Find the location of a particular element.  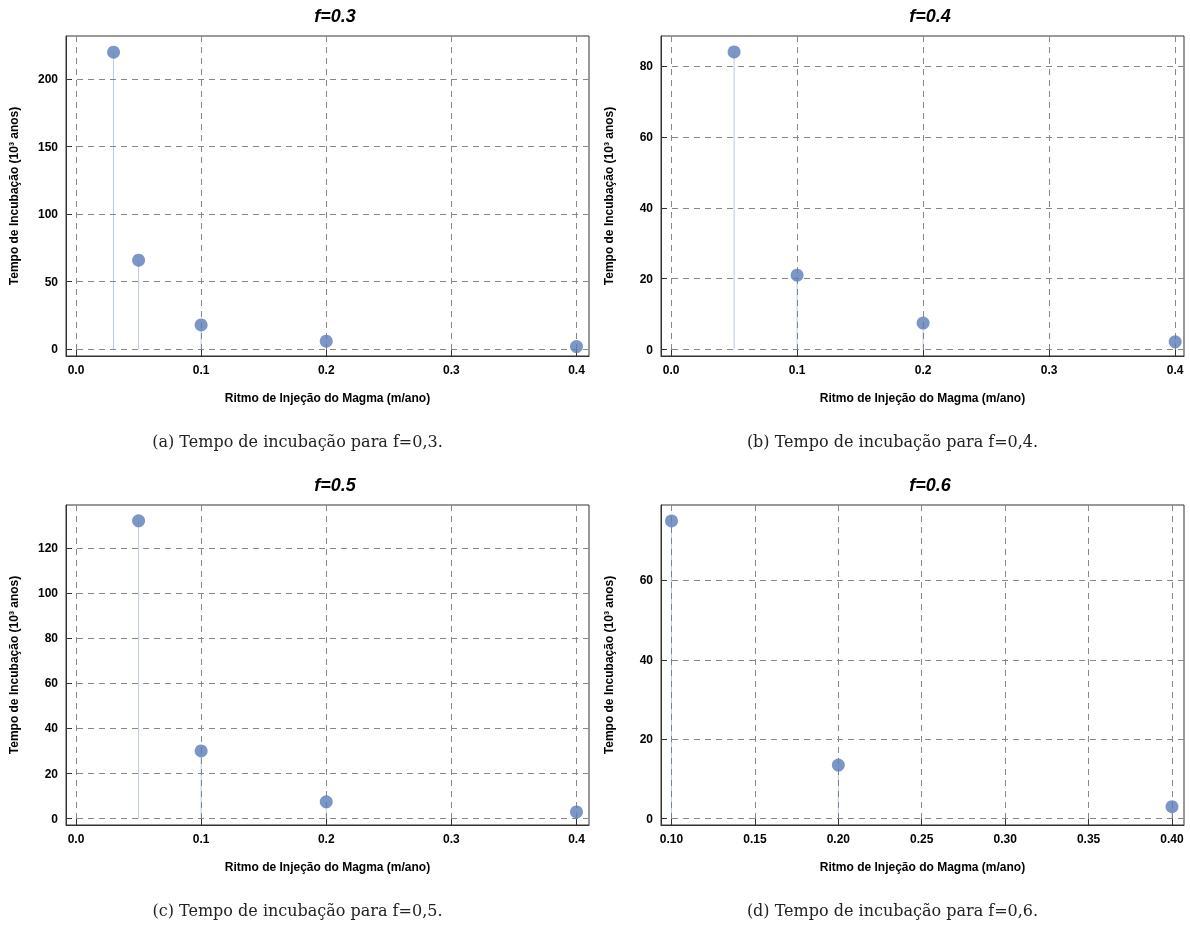

y-tick-label: 150 is located at coordinates (48, 146).